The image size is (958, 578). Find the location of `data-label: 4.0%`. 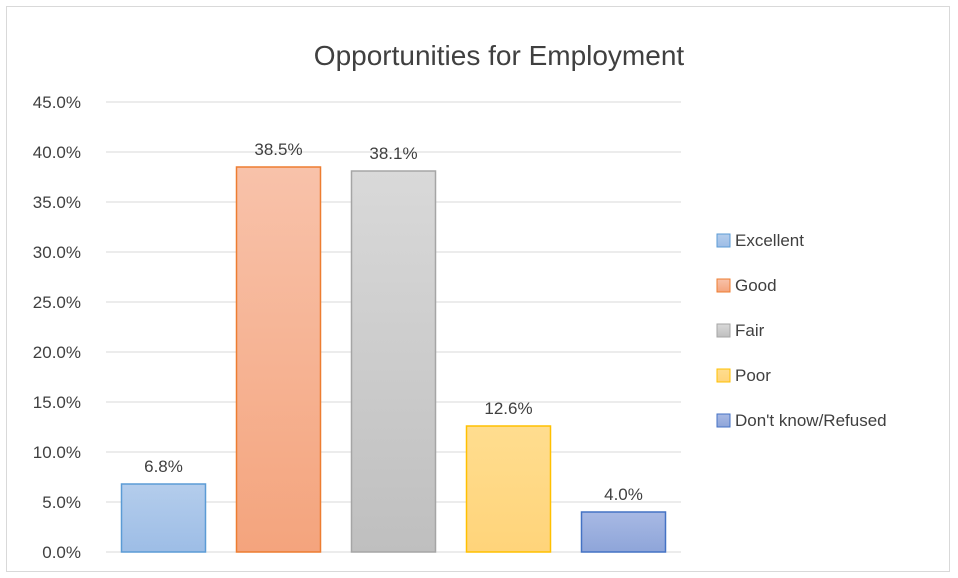

data-label: 4.0% is located at coordinates (623, 494).